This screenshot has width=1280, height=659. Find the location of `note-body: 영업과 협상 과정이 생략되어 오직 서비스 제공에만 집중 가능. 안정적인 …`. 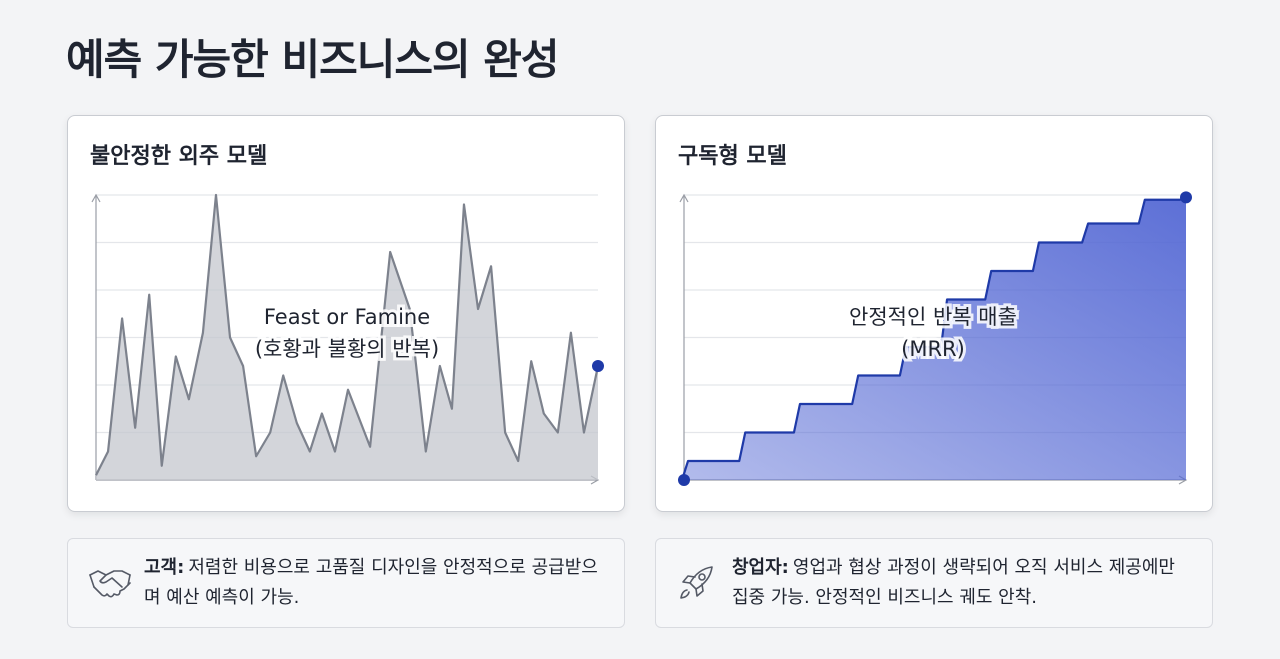

note-body: 영업과 협상 과정이 생략되어 오직 서비스 제공에만 집중 가능. 안정적인 … is located at coordinates (953, 582).